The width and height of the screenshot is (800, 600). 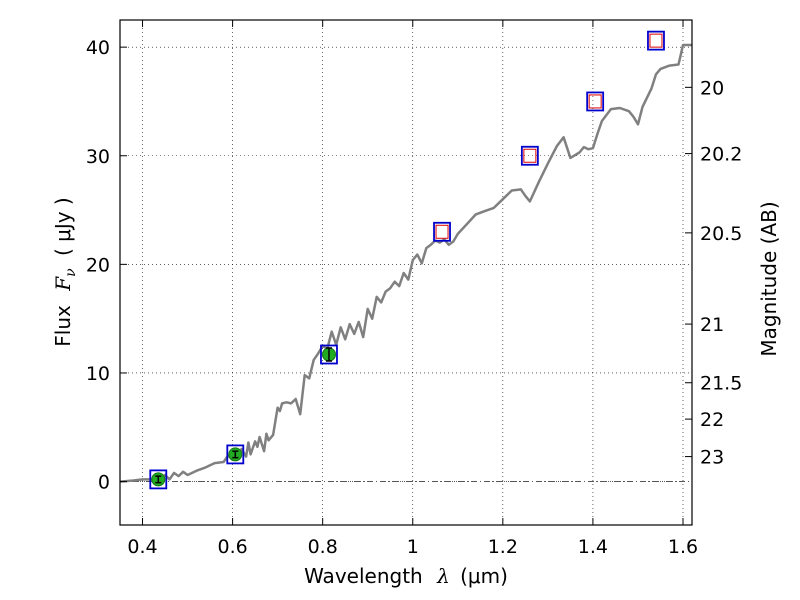 I want to click on x-axis-label-prefix: Wavelength, so click(x=363, y=576).